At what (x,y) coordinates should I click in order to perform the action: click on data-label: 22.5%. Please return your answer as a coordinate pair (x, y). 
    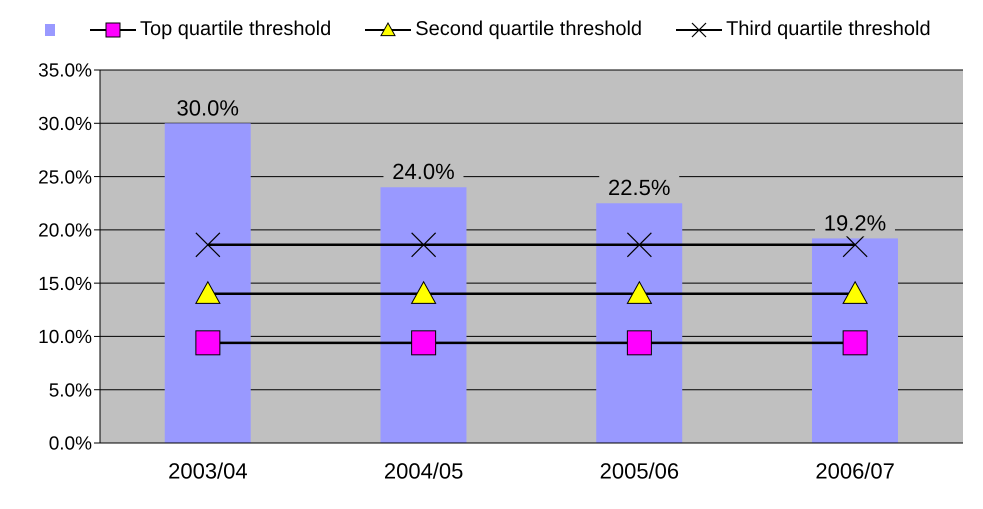
    Looking at the image, I should click on (639, 187).